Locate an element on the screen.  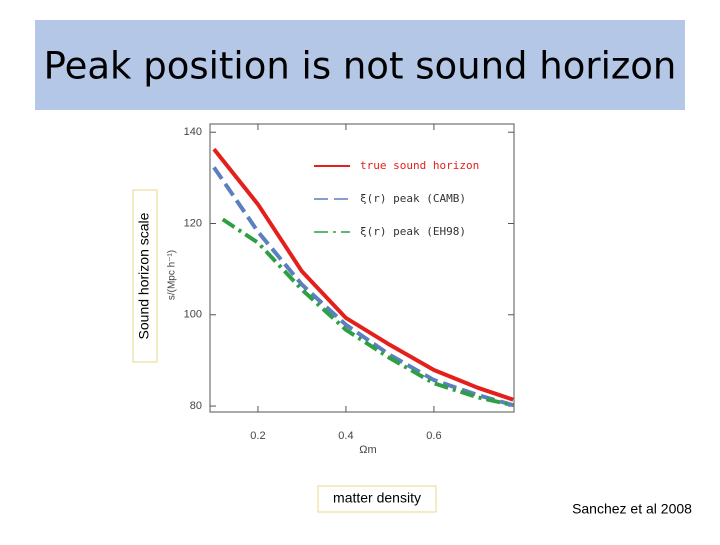
x-tick-label: 0.2 is located at coordinates (257, 436).